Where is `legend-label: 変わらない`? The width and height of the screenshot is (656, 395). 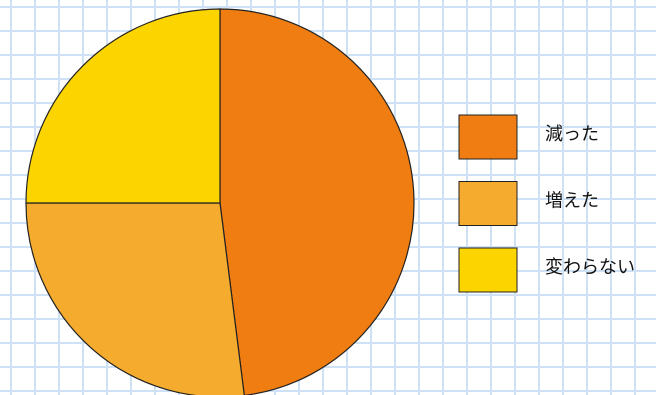
legend-label: 変わらない is located at coordinates (590, 267).